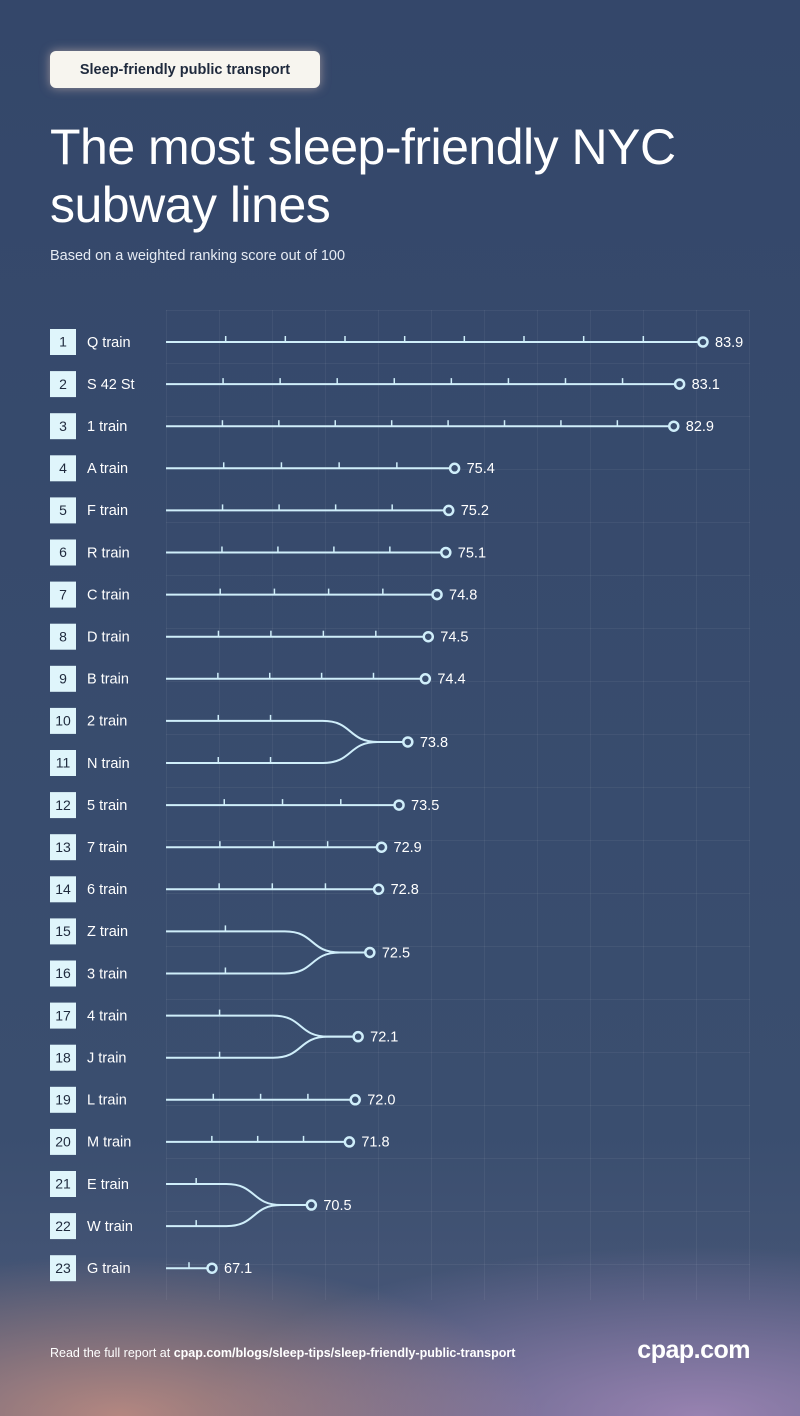 The height and width of the screenshot is (1416, 800). What do you see at coordinates (107, 427) in the screenshot?
I see `line-name: 1 train` at bounding box center [107, 427].